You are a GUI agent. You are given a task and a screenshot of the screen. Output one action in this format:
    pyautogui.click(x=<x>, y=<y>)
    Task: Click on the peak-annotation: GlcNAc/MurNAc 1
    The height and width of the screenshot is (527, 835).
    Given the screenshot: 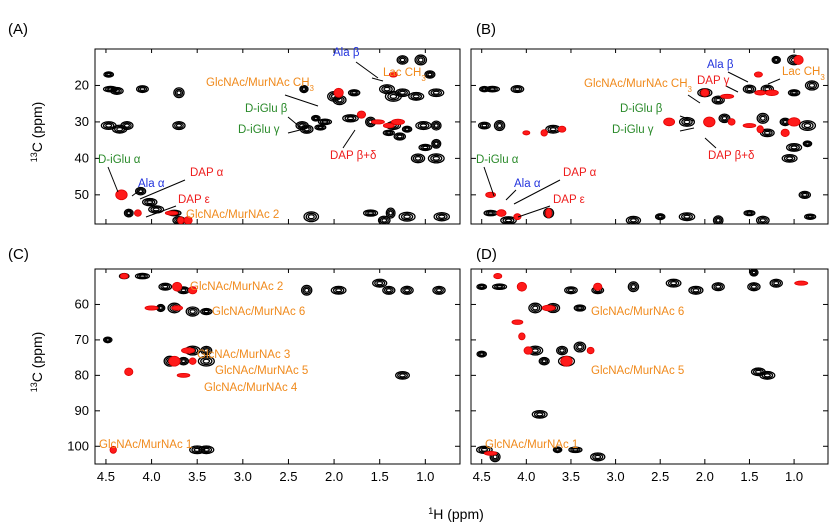 What is the action you would take?
    pyautogui.click(x=145, y=445)
    